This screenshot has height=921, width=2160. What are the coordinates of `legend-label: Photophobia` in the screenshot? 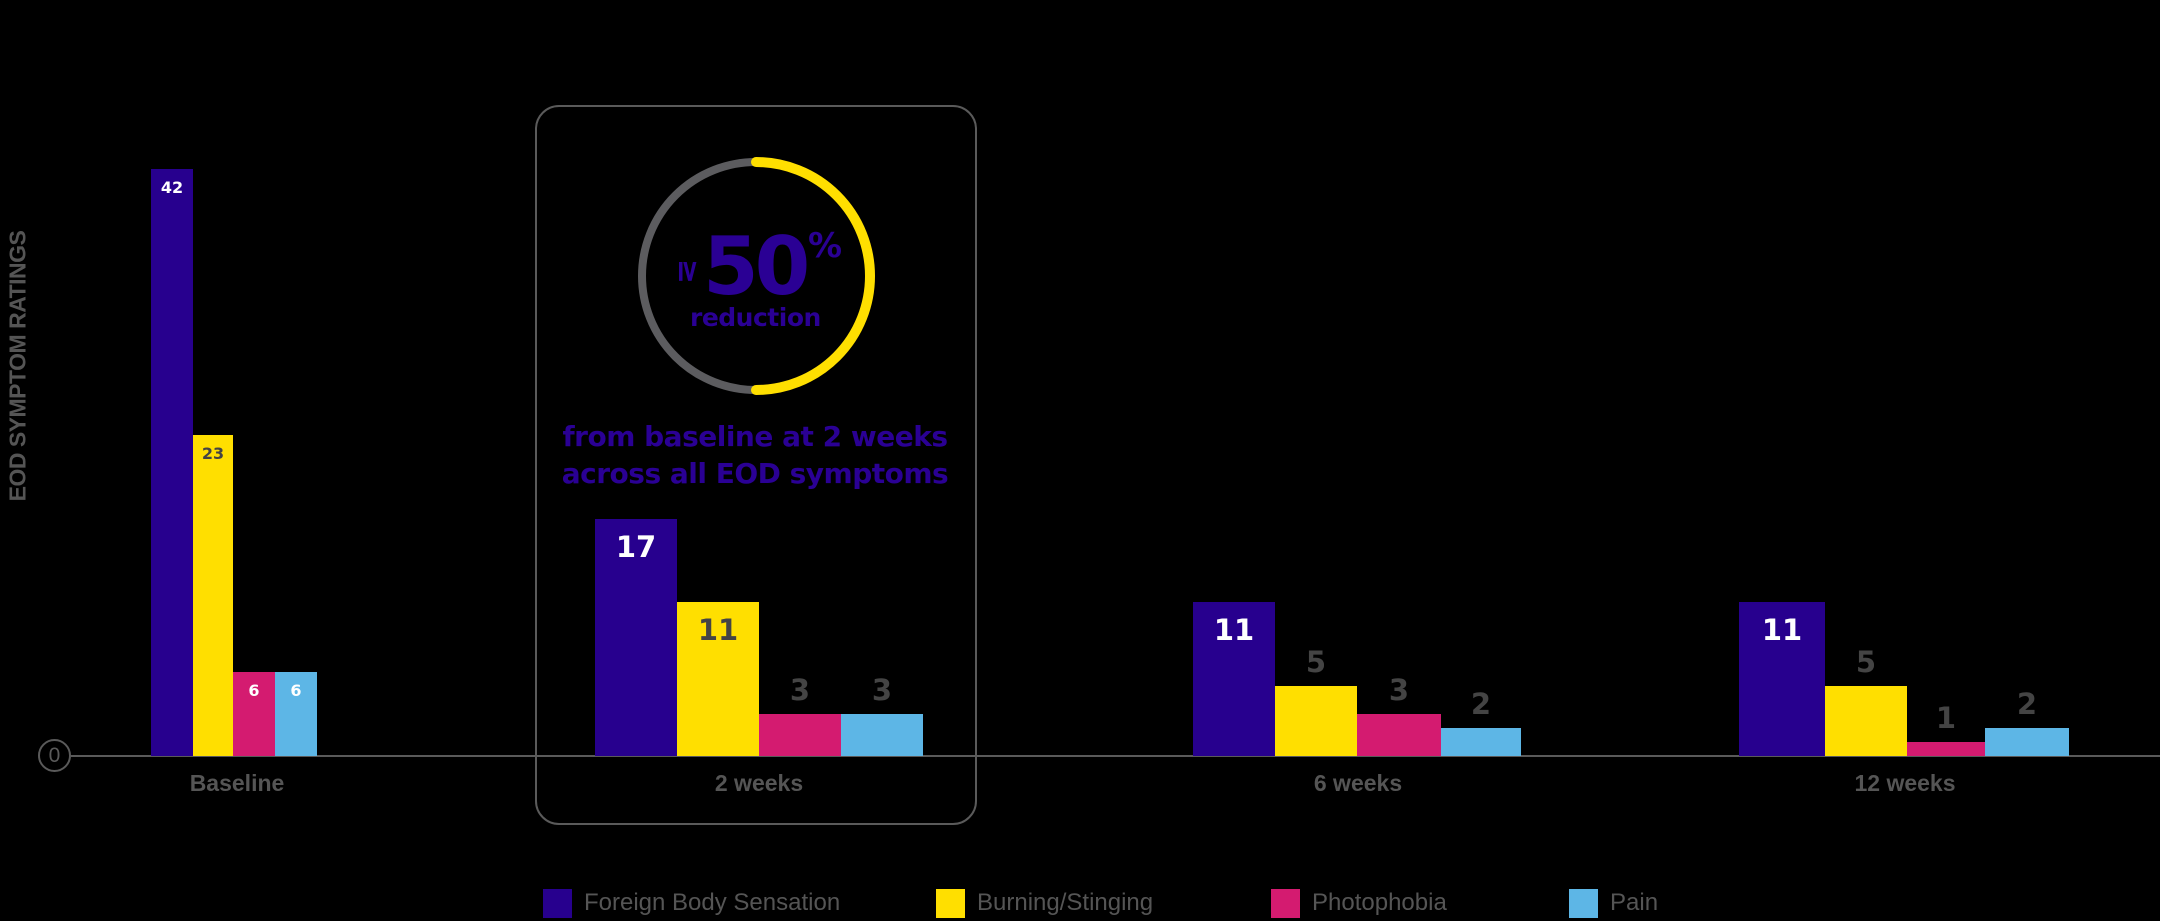 It's located at (1379, 902).